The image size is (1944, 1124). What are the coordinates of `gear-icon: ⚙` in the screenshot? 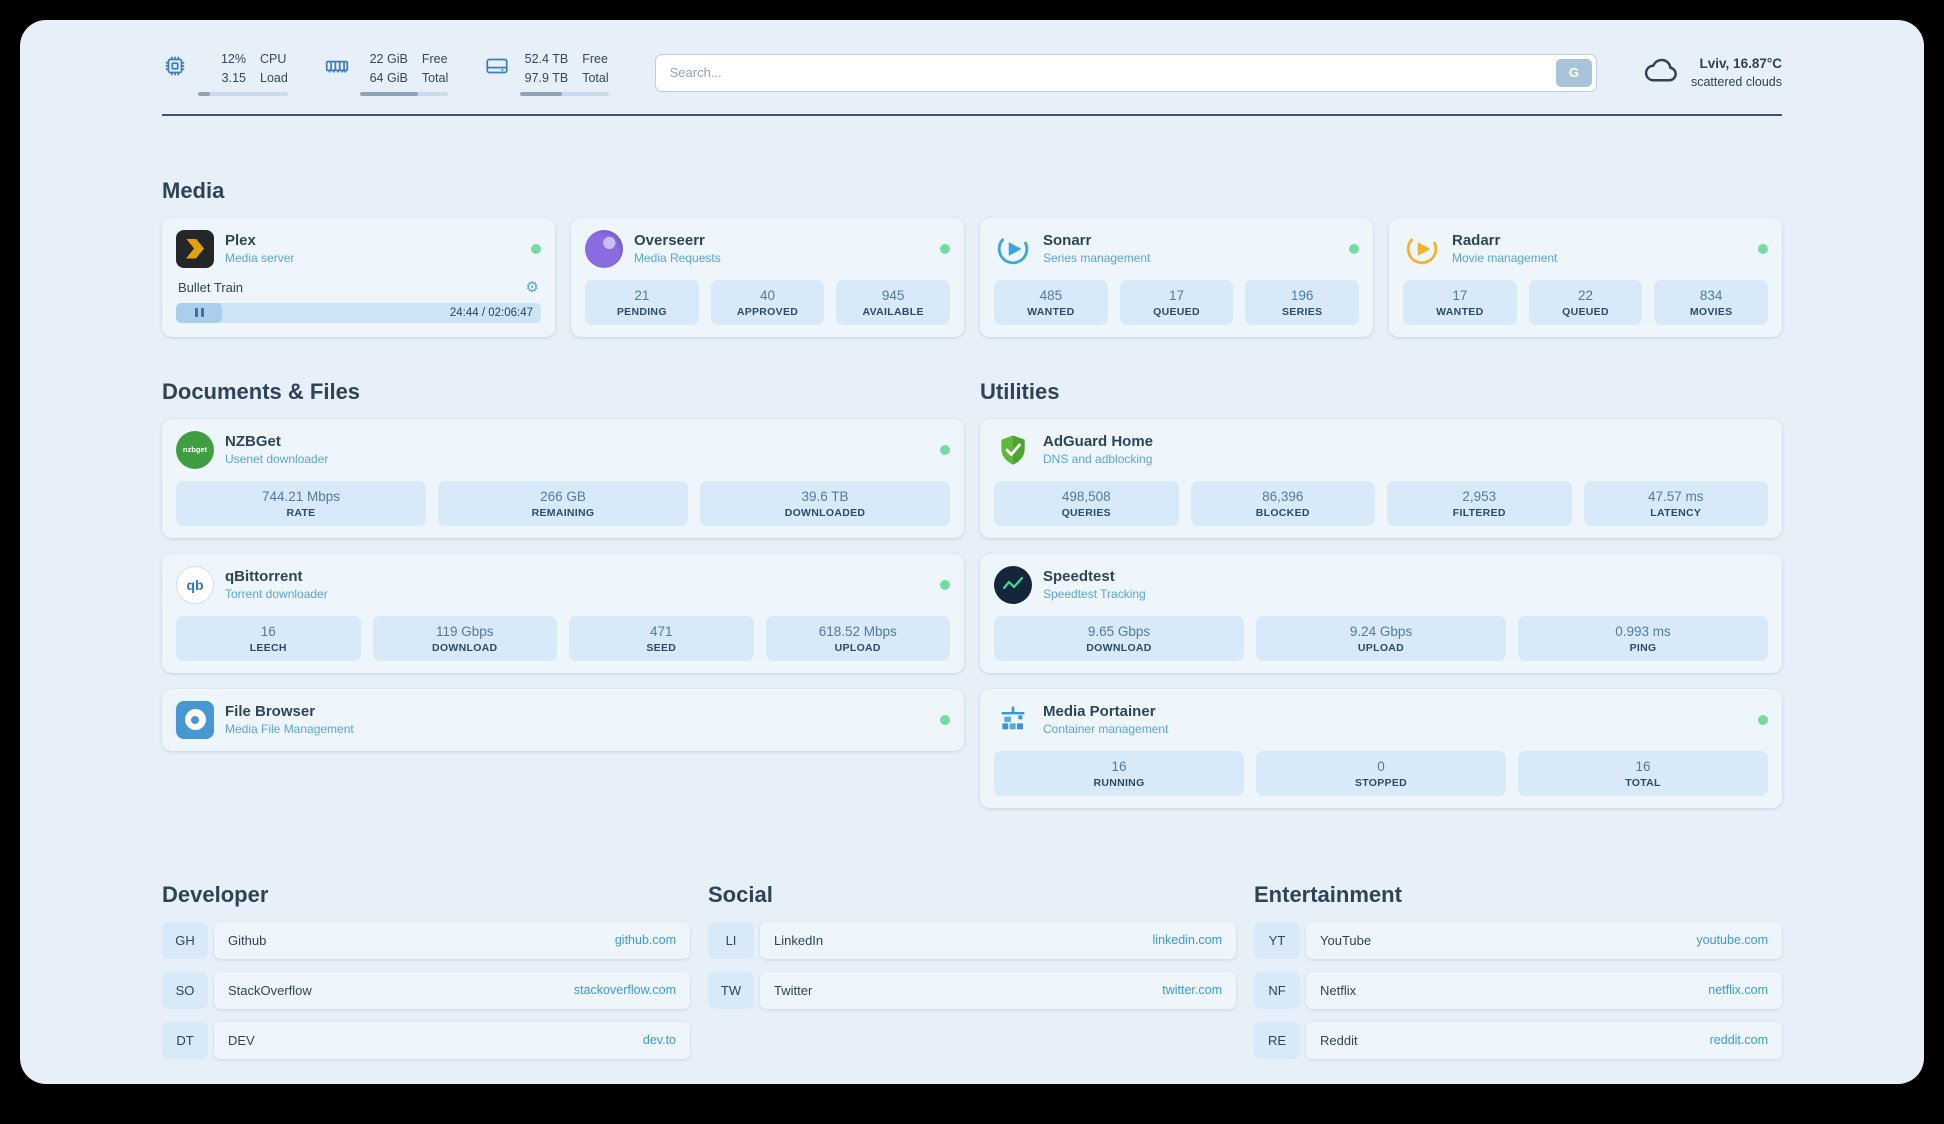 It's located at (532, 287).